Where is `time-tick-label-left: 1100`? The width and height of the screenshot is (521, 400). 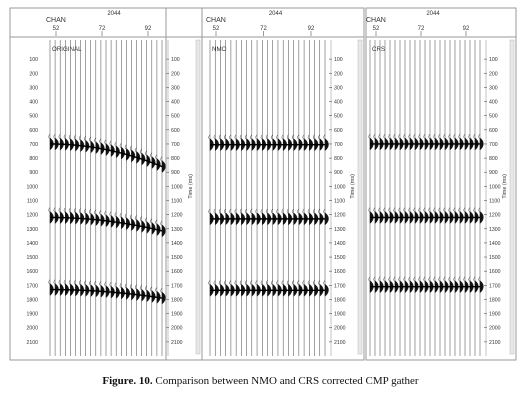 time-tick-label-left: 1100 is located at coordinates (32, 202).